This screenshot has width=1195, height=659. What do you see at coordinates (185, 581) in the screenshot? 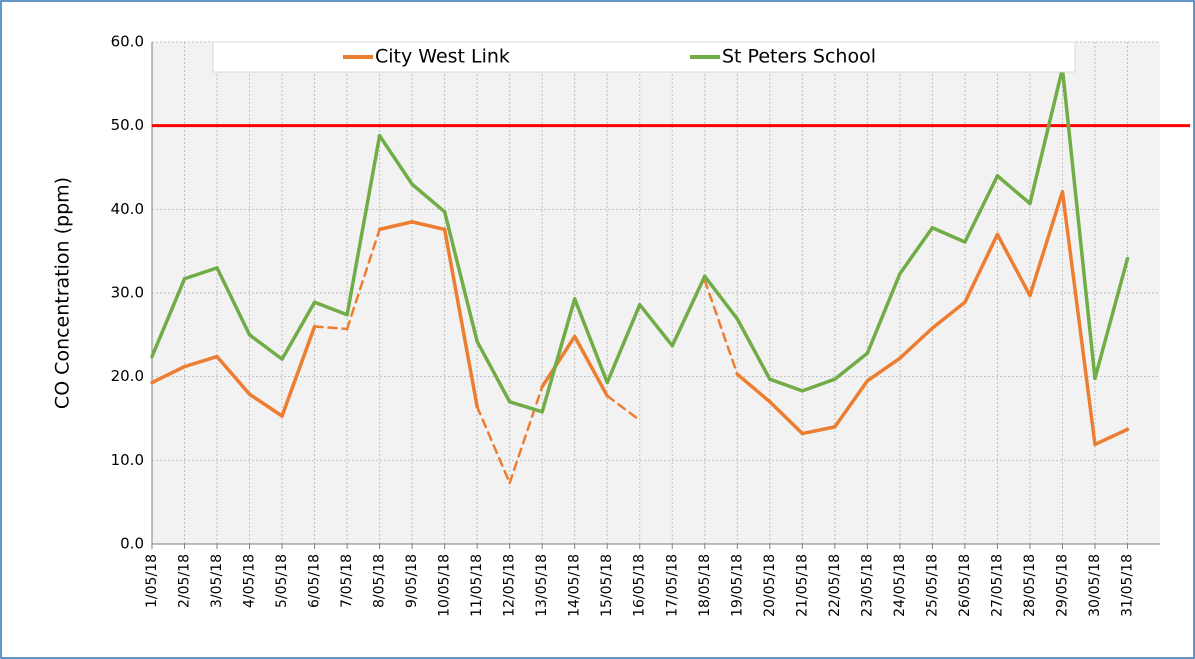
I see `x-tick-label: 2/05/18` at bounding box center [185, 581].